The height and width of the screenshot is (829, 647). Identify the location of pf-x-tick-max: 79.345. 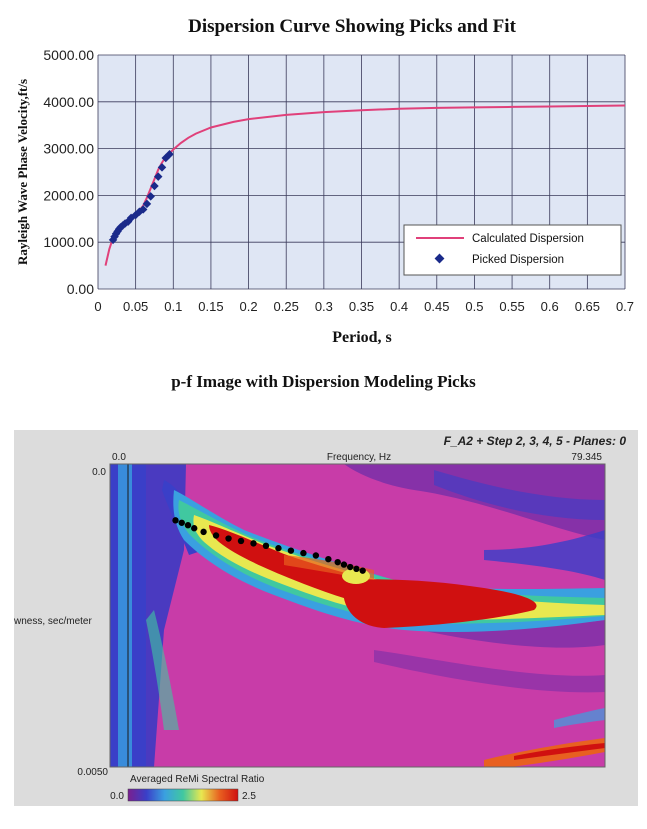
(586, 457).